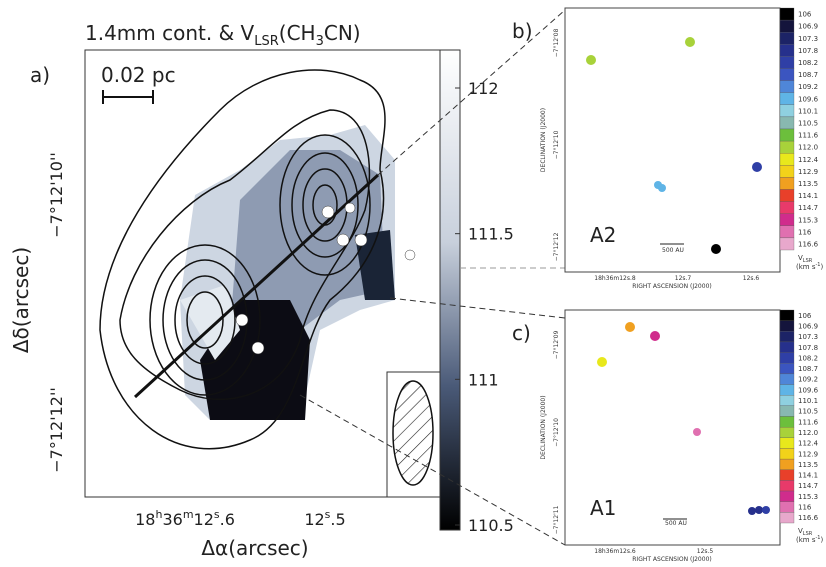  Describe the element at coordinates (491, 525) in the screenshot. I see `colorbar-label: 110.5` at that location.